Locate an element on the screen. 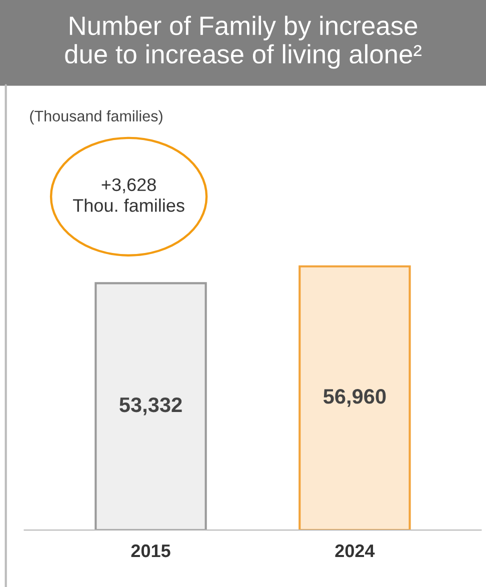 The image size is (486, 587). text: +3,628 Thou. families is located at coordinates (128, 195).